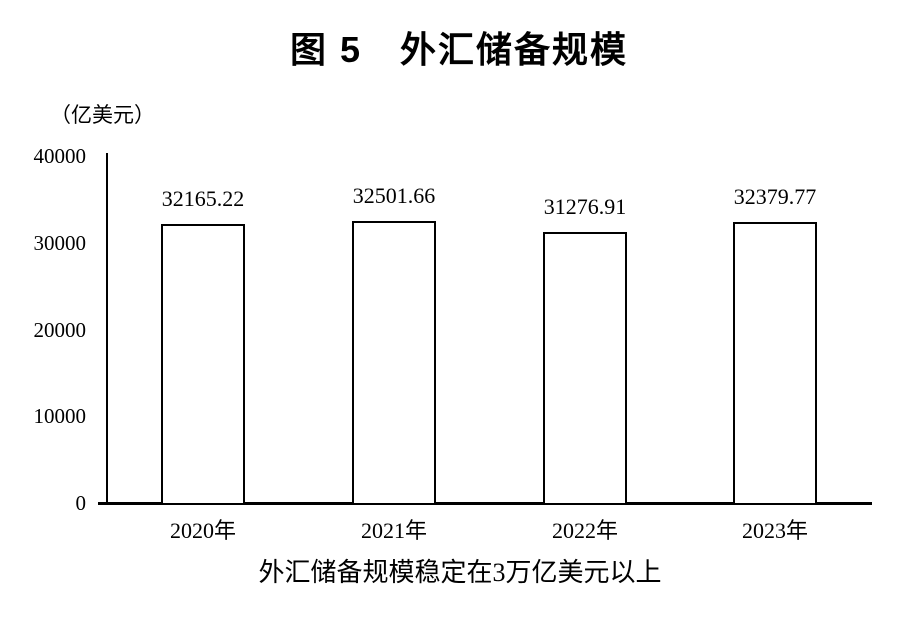 The height and width of the screenshot is (627, 900). What do you see at coordinates (459, 49) in the screenshot?
I see `chart-title: 图 5 外汇储备规模` at bounding box center [459, 49].